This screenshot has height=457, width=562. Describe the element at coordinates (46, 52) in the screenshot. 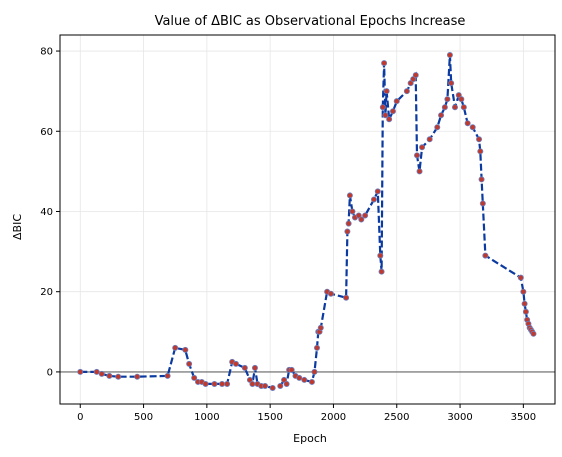

I see `y-tick-label: 80` at that location.